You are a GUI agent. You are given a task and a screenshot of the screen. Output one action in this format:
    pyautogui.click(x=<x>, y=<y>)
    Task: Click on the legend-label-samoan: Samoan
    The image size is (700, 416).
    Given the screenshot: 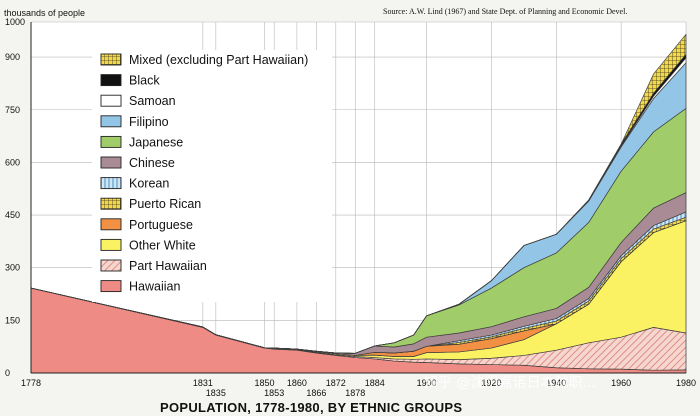 What is the action you would take?
    pyautogui.click(x=152, y=101)
    